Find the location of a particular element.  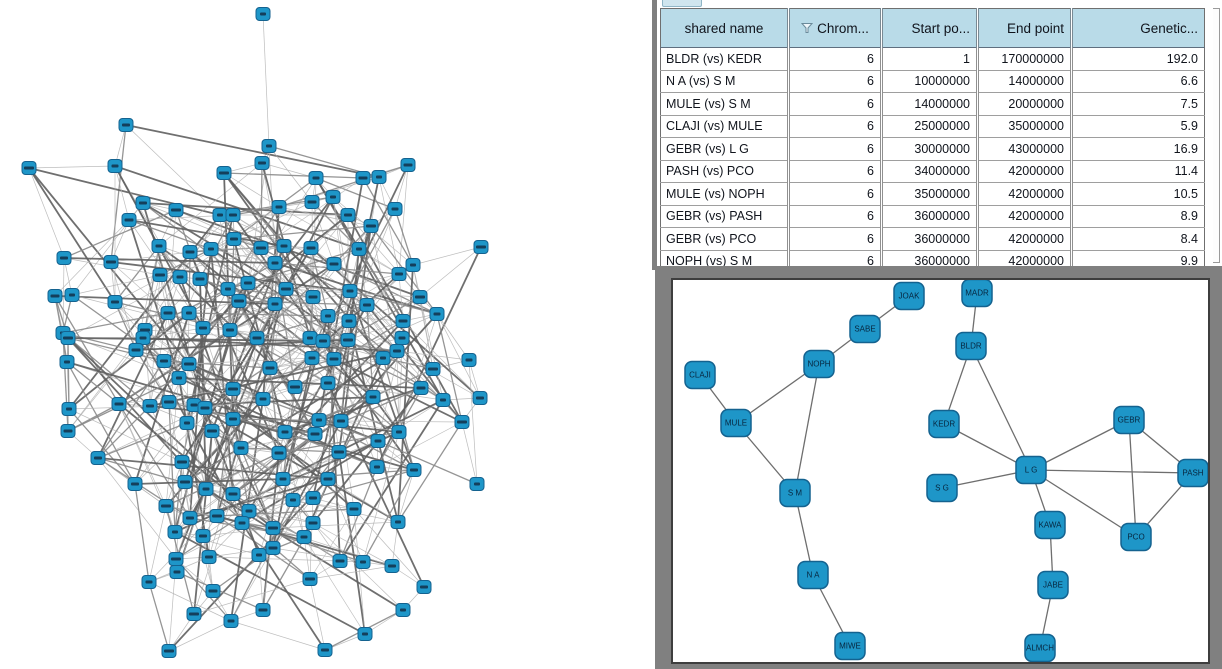

table-tab-fragment is located at coordinates (682, 3).